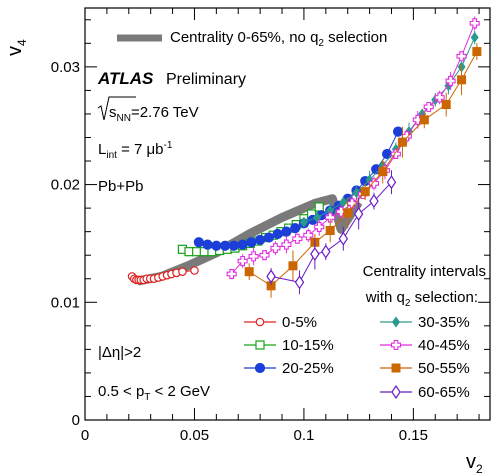 The image size is (495, 476). Describe the element at coordinates (444, 322) in the screenshot. I see `legend-label: 30-35%` at that location.